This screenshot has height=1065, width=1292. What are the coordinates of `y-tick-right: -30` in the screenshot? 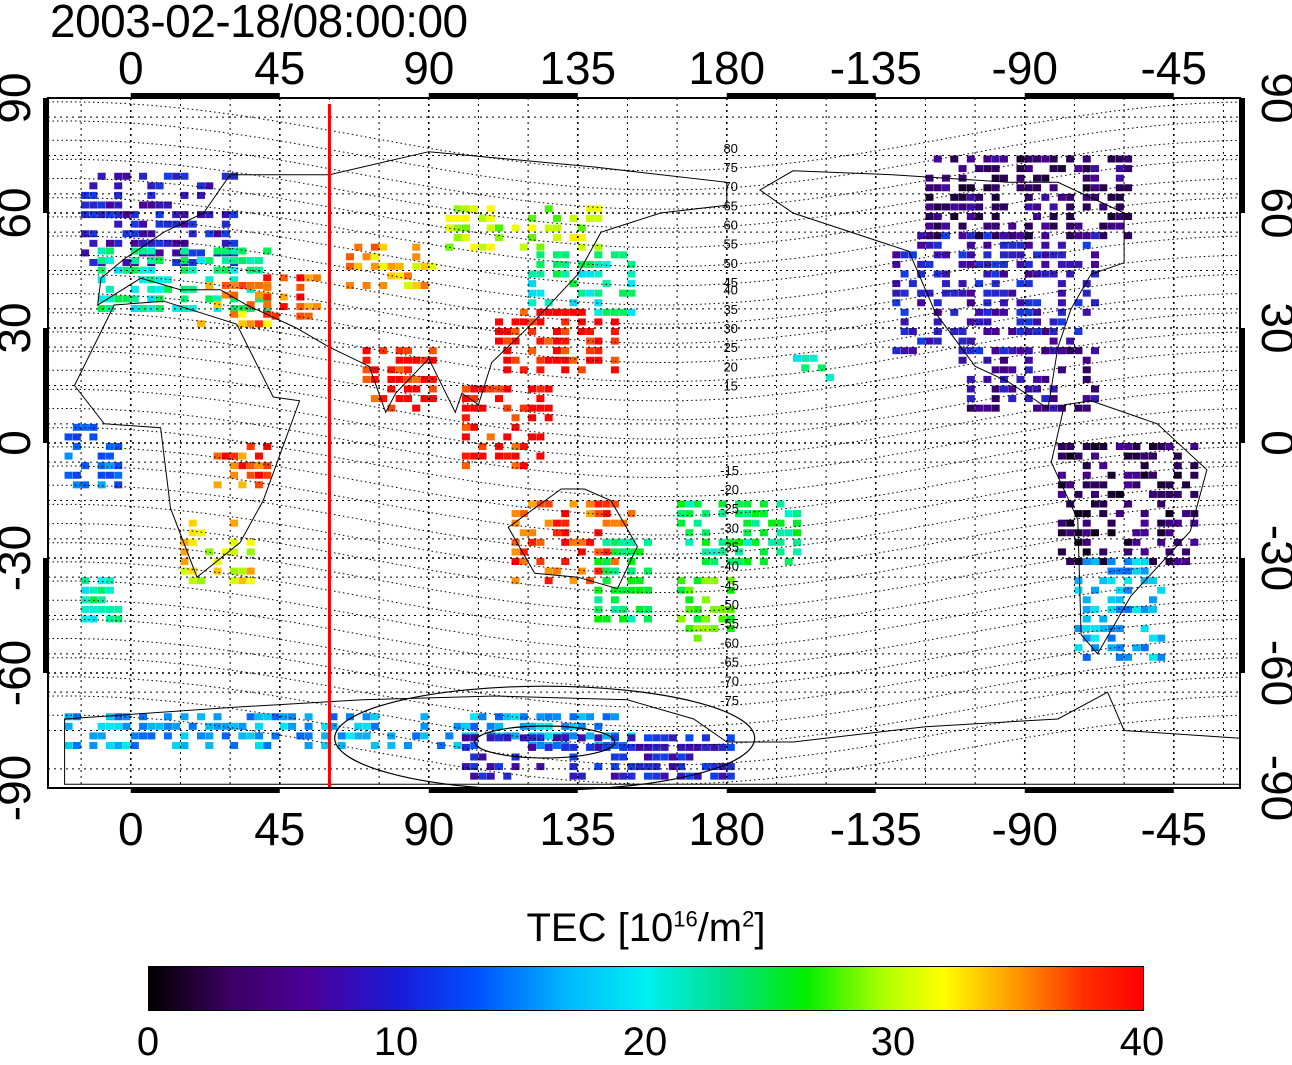 It's located at (1272, 558).